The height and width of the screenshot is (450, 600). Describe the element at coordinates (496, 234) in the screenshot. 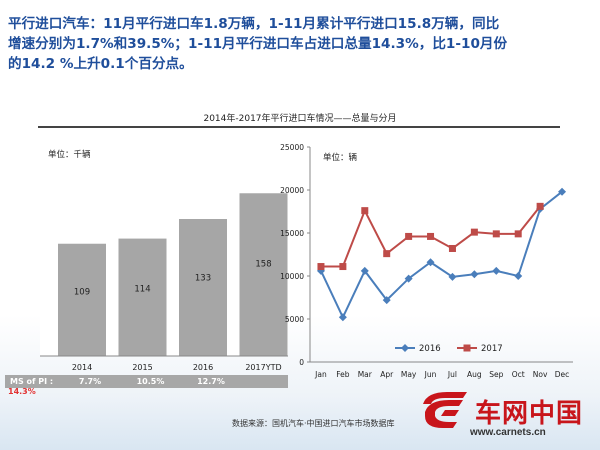

I see `point-2017-Sep` at that location.